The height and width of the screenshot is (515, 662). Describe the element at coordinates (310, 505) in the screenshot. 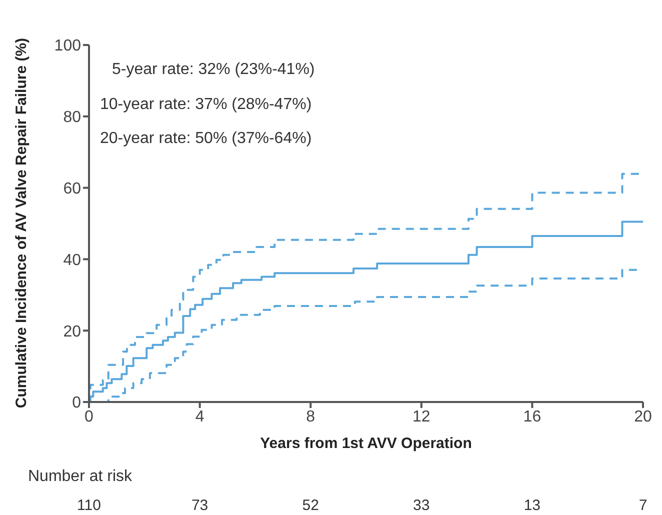

I see `text: 52` at that location.